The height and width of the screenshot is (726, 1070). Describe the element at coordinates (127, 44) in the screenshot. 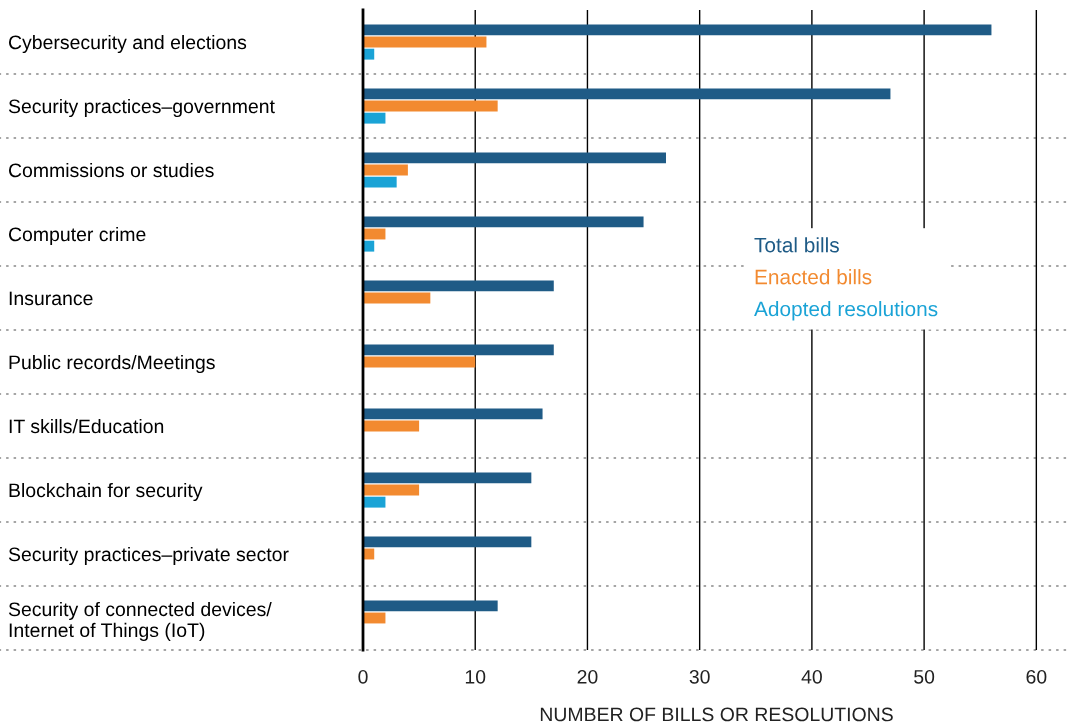

I see `y-tick-label: Cybersecurity and elections` at that location.